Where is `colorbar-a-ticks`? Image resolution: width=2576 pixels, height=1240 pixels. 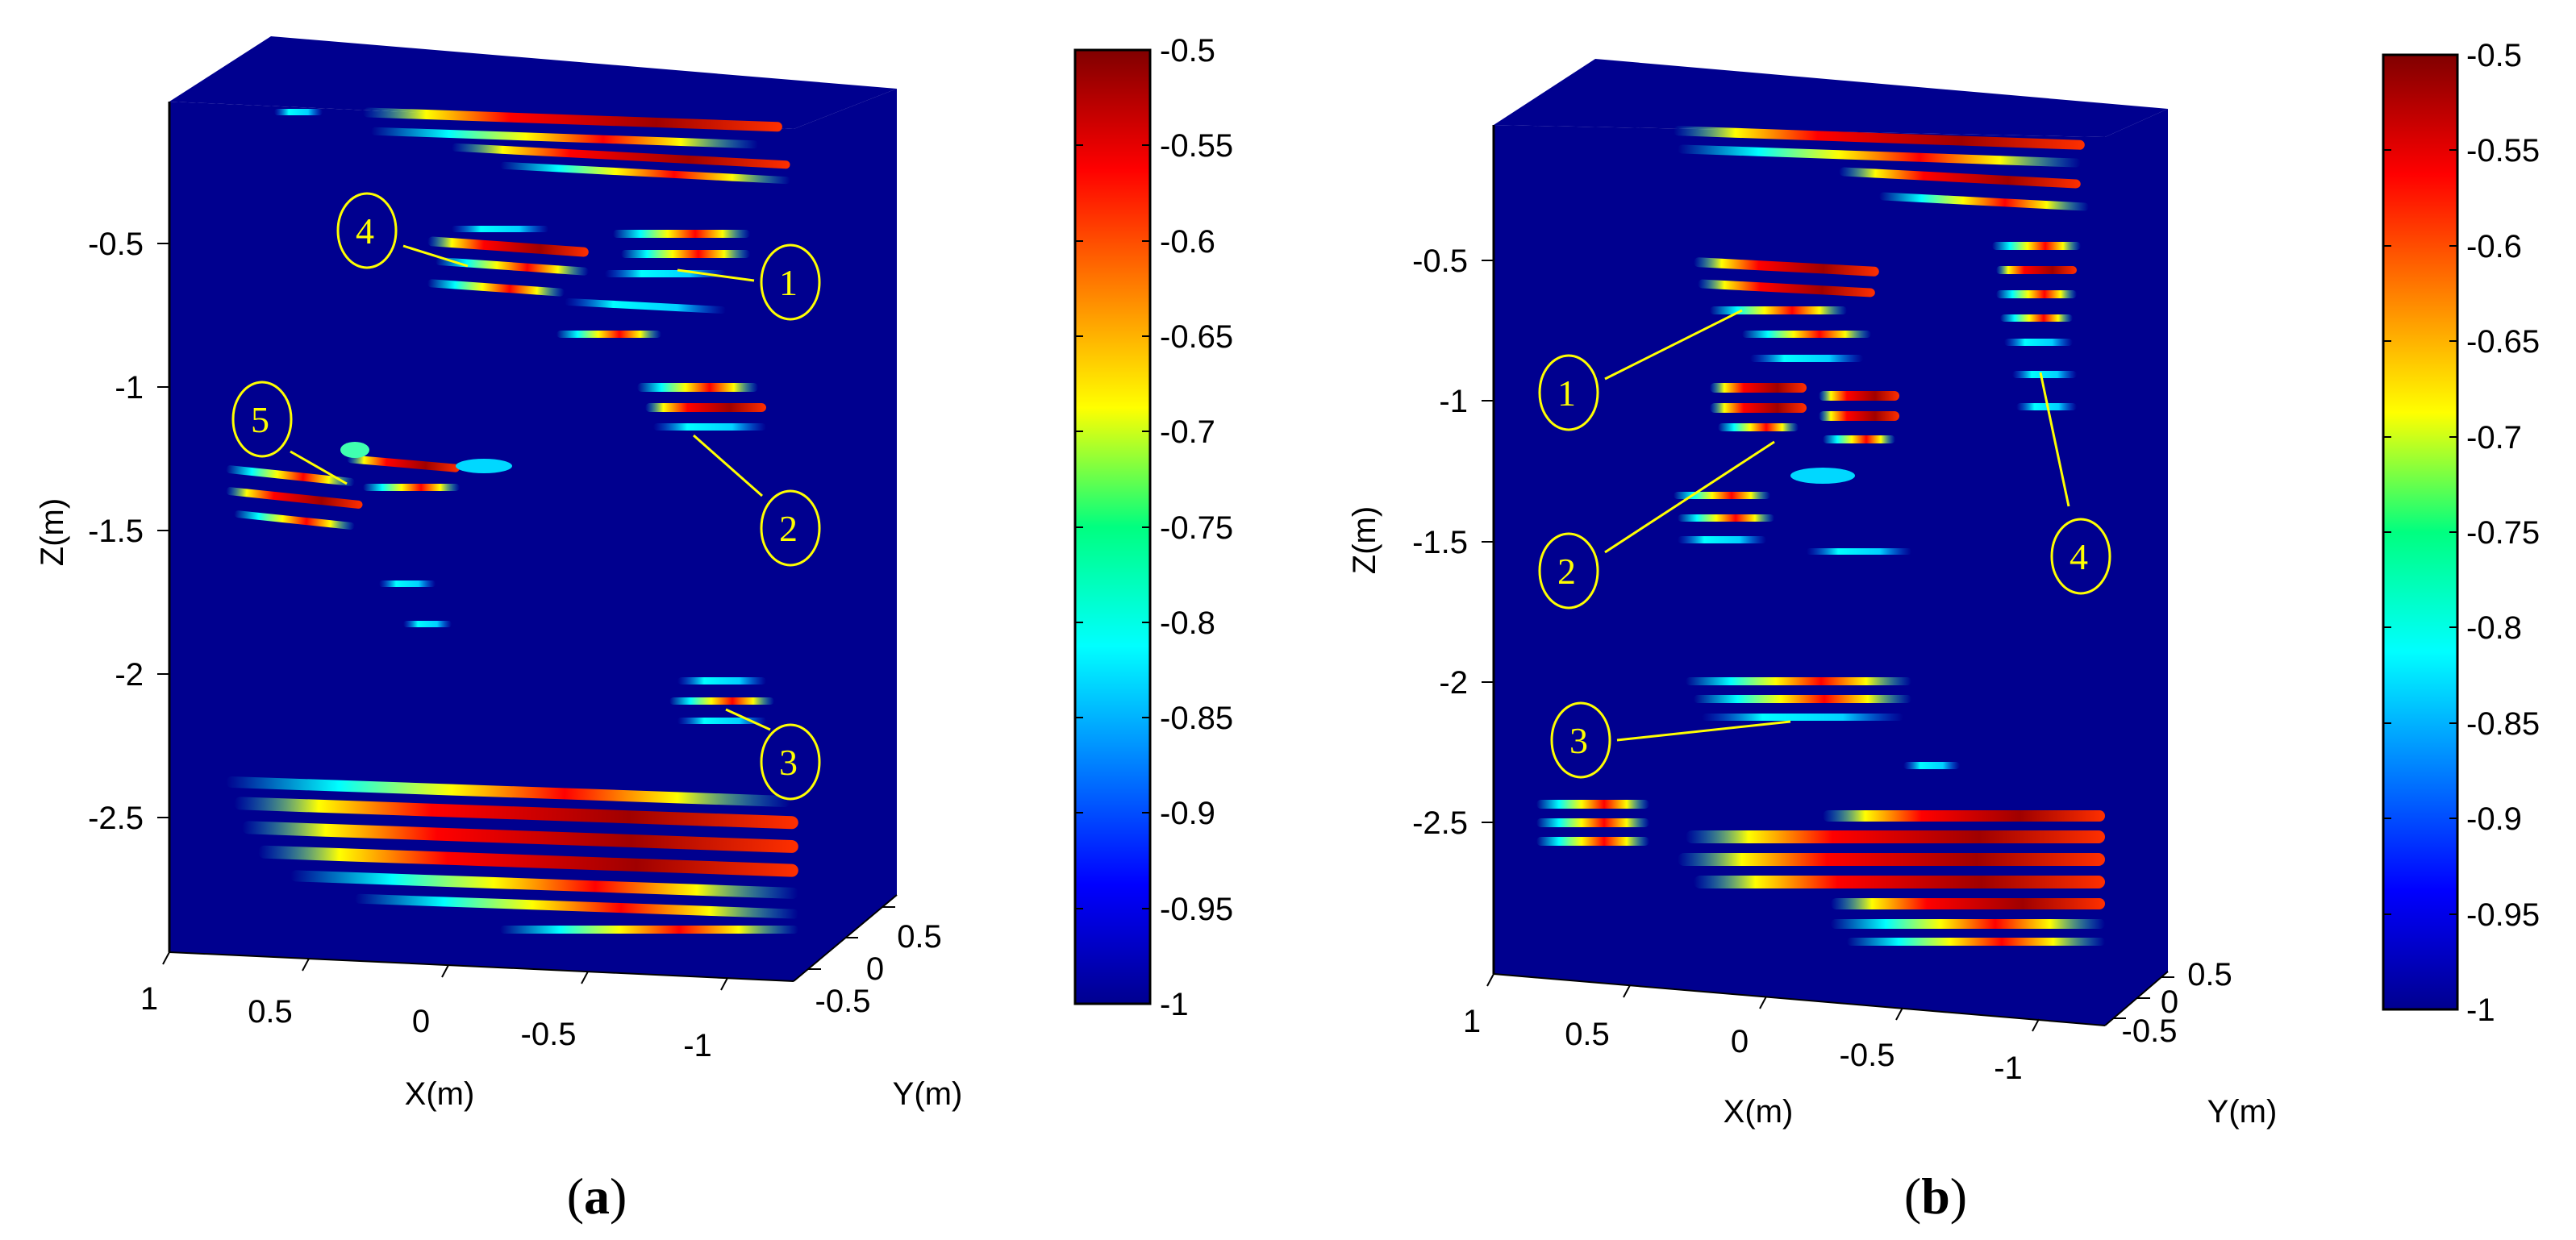
colorbar-a-ticks is located at coordinates (1112, 526).